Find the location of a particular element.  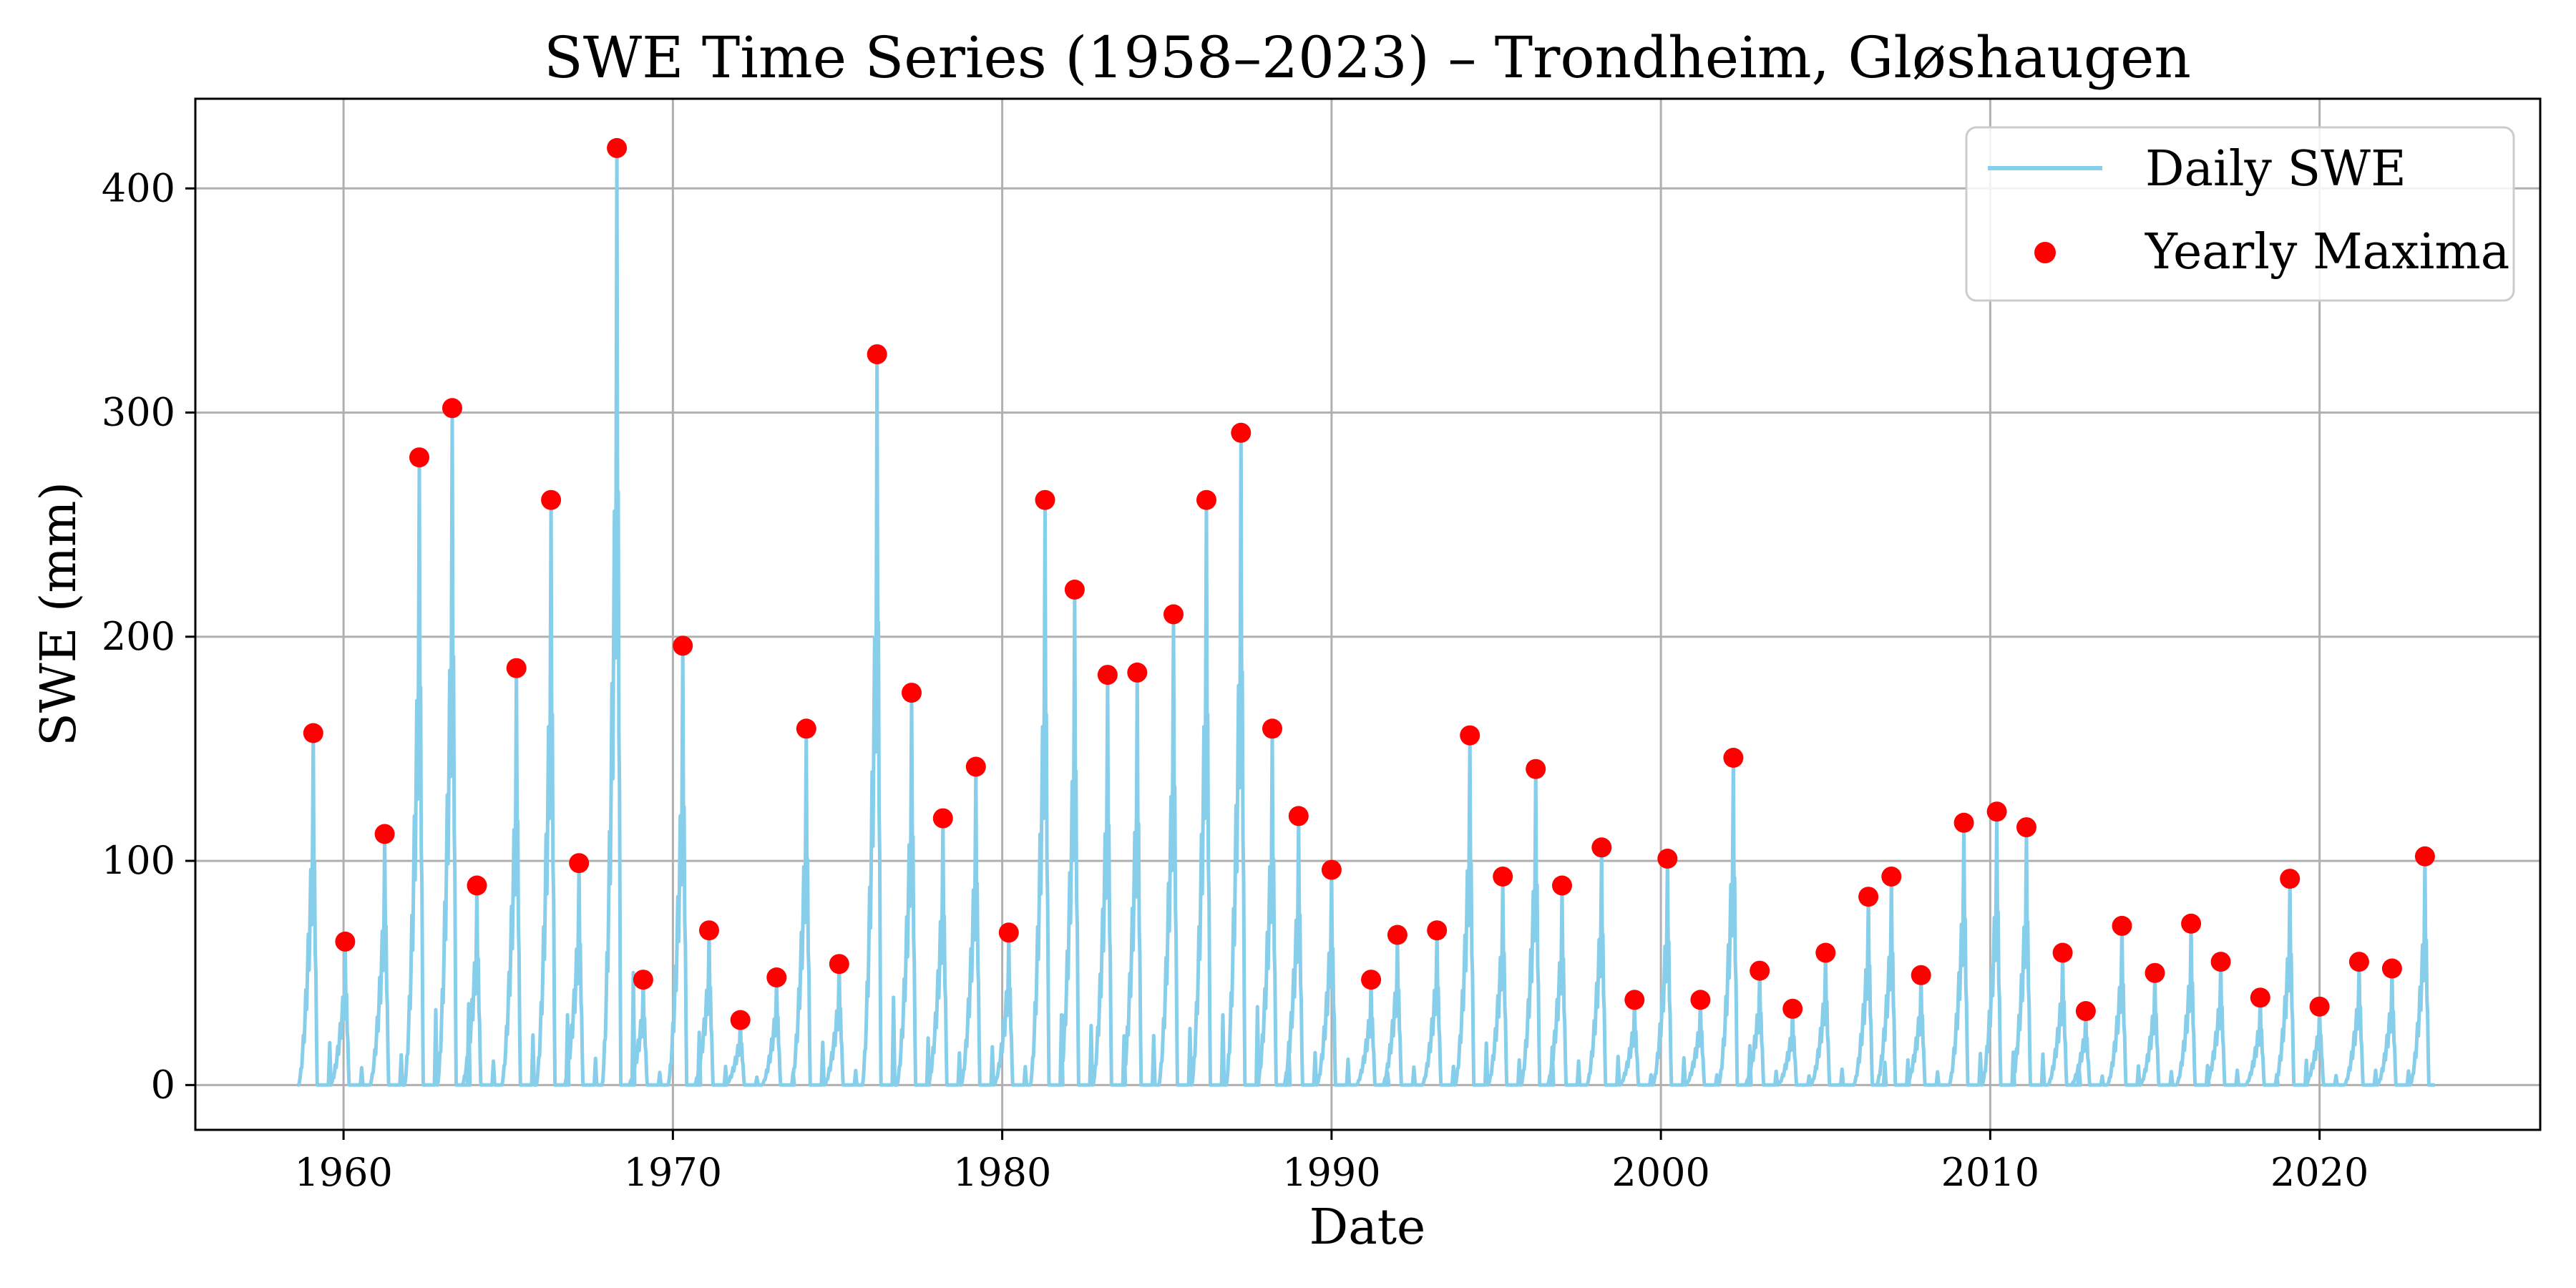

y-tick-label: 200 is located at coordinates (138, 636).